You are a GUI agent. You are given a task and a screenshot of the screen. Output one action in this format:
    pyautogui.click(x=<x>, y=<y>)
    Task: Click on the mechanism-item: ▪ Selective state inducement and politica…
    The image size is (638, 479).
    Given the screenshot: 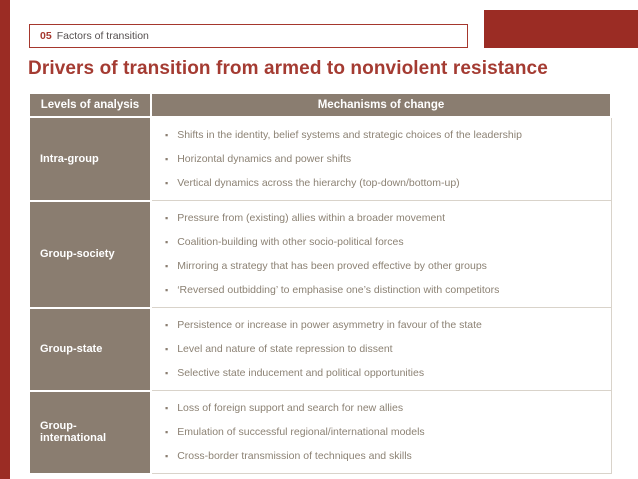 What is the action you would take?
    pyautogui.click(x=384, y=373)
    